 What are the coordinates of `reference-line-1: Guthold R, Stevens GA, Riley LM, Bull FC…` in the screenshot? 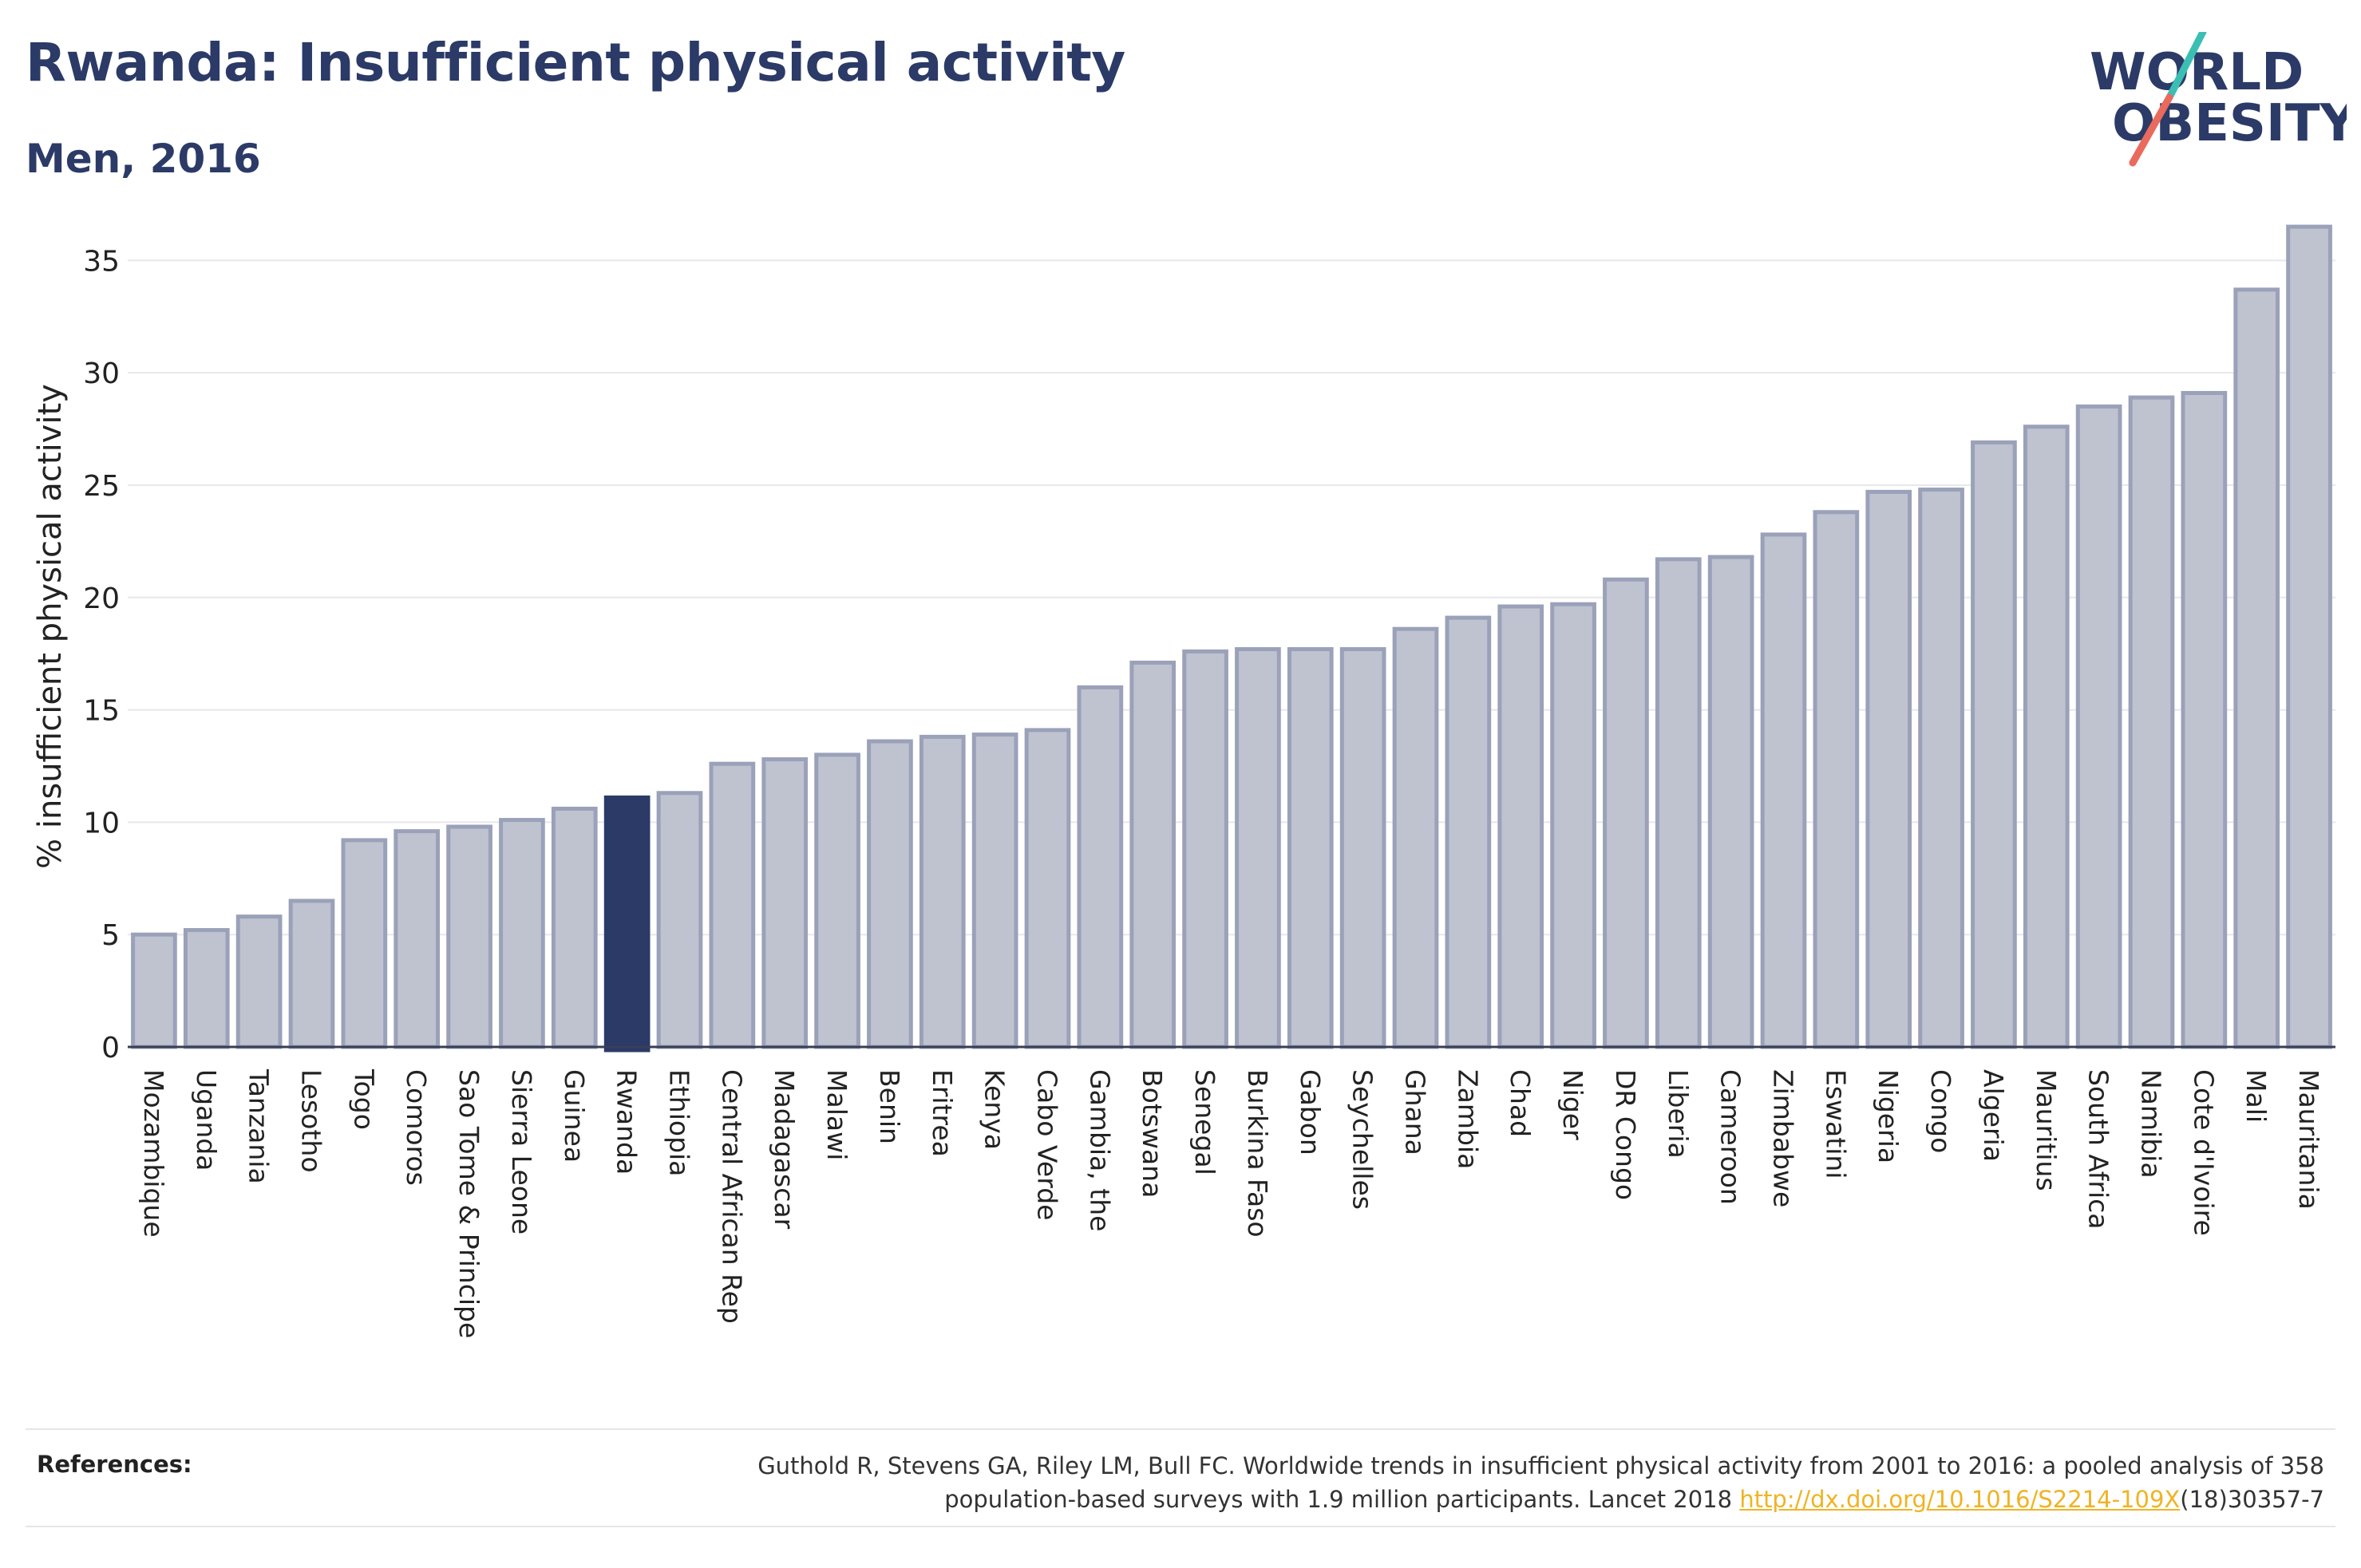 It's located at (1540, 1465).